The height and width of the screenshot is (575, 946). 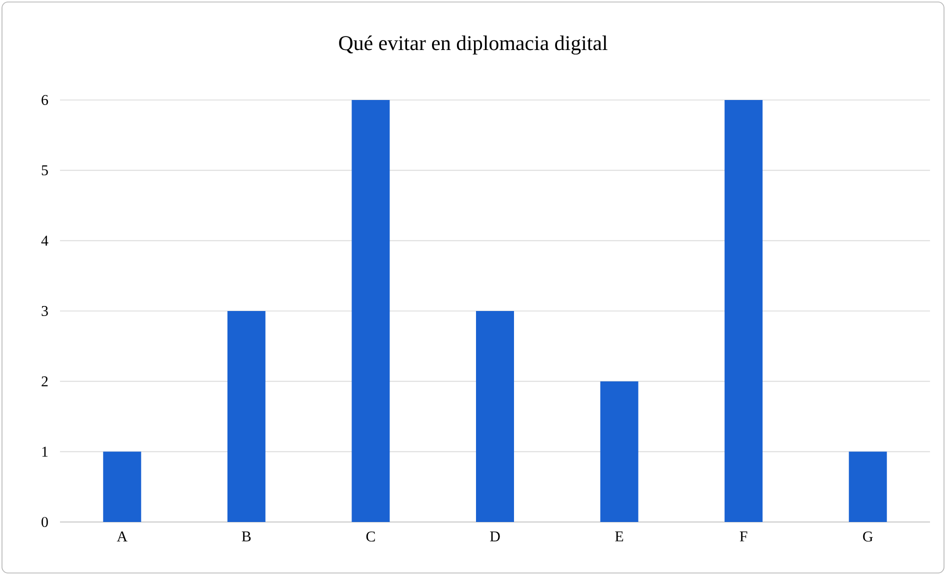 I want to click on x-tick-label: F, so click(x=744, y=537).